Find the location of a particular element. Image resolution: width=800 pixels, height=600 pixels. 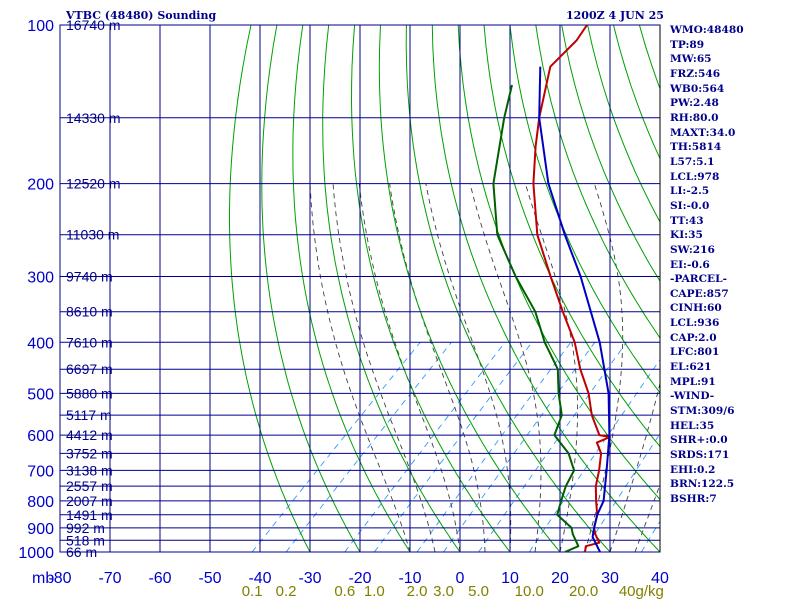

index-item: WMO:48480 is located at coordinates (707, 30).